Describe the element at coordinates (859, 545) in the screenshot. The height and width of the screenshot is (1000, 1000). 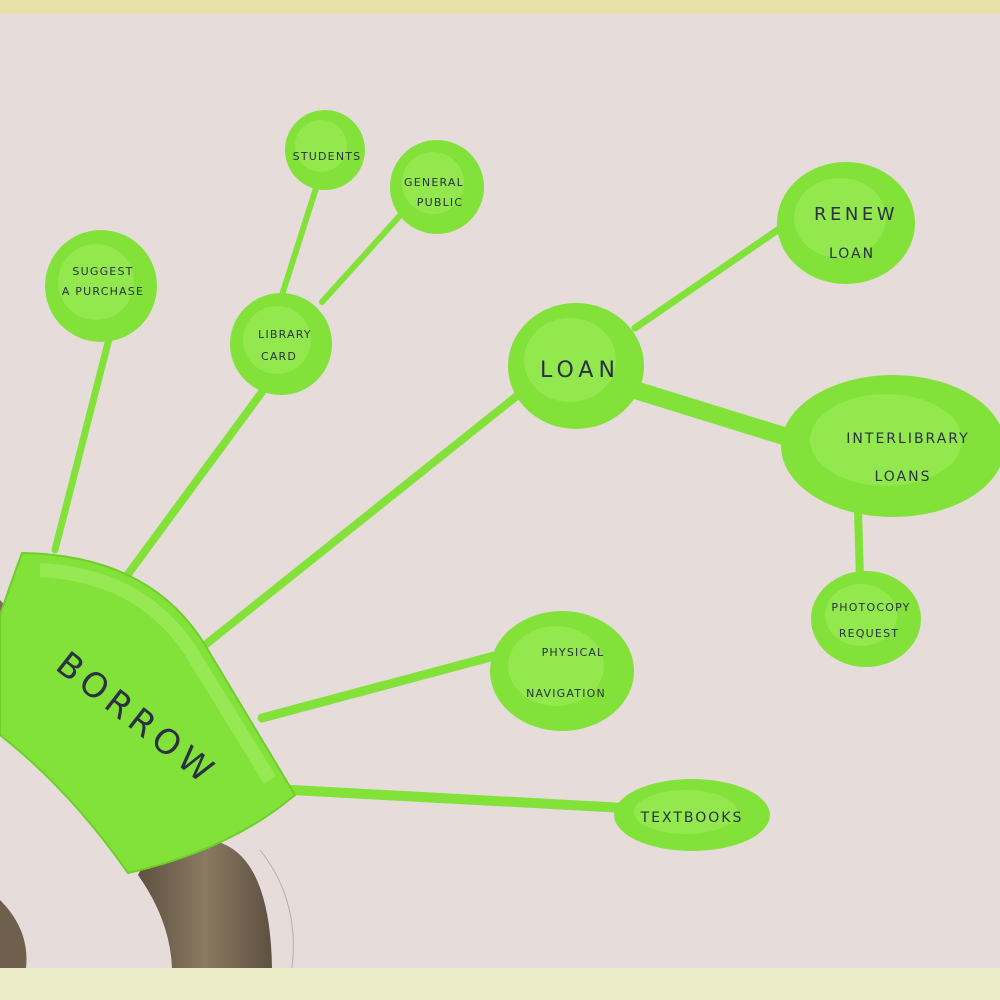
I see `connector-photocopy` at that location.